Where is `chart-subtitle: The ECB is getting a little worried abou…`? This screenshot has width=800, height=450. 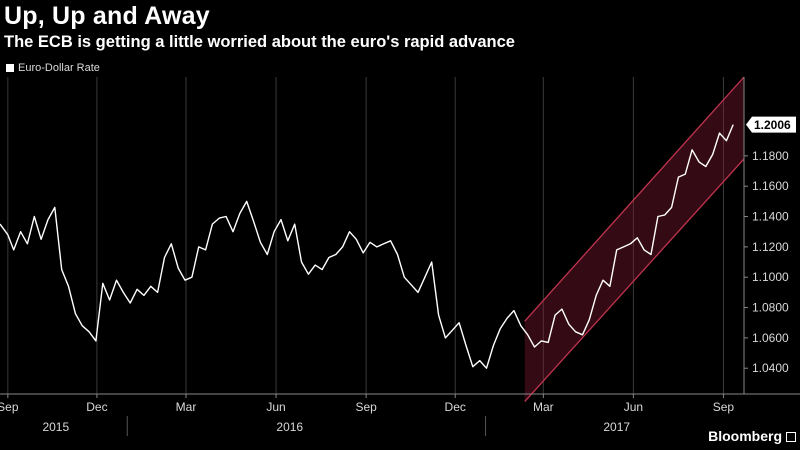
chart-subtitle: The ECB is getting a little worried abou… is located at coordinates (259, 42).